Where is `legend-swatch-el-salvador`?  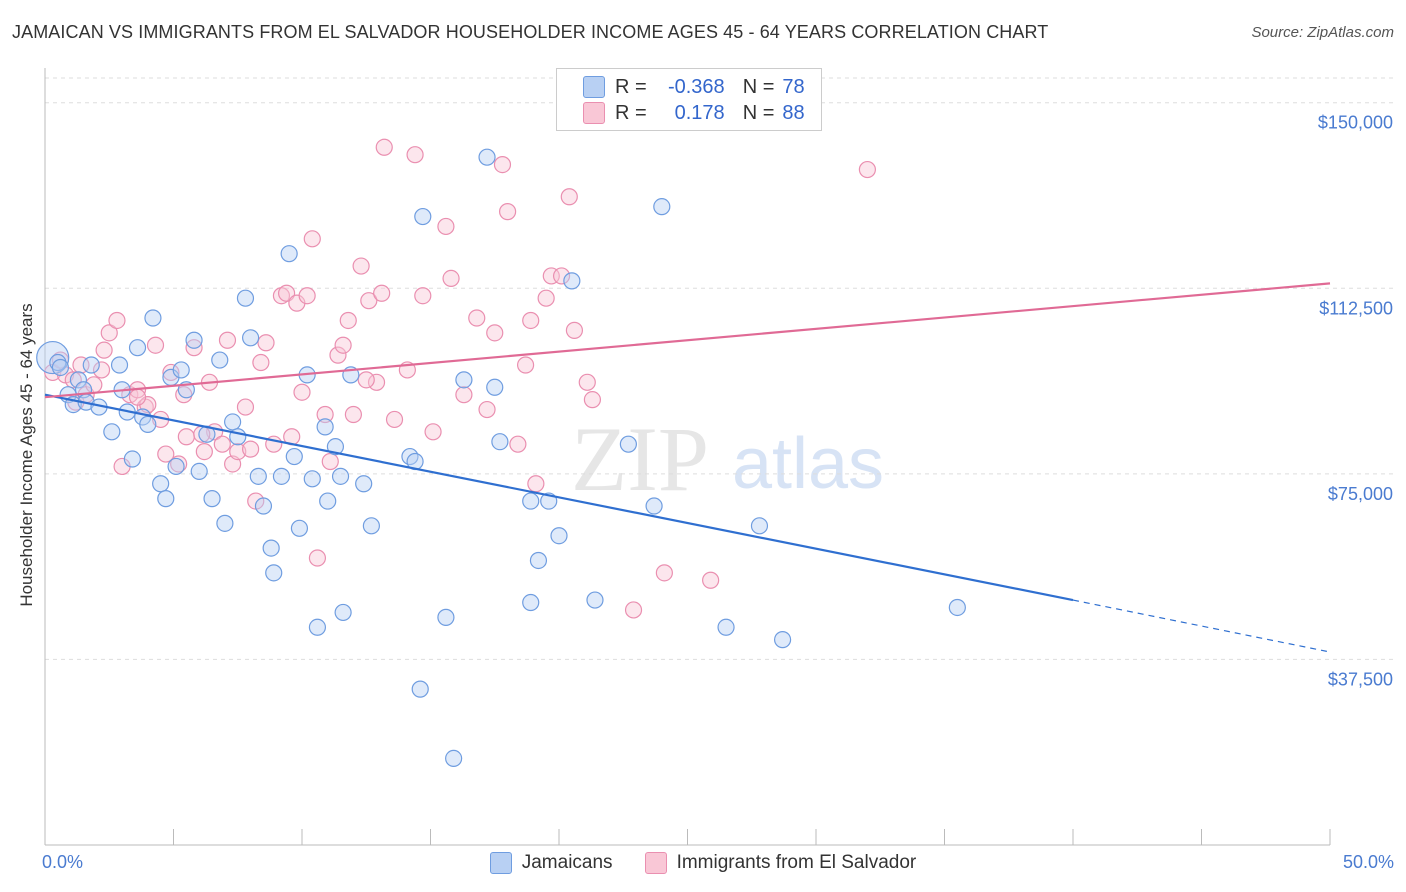 legend-swatch-el-salvador is located at coordinates (594, 113).